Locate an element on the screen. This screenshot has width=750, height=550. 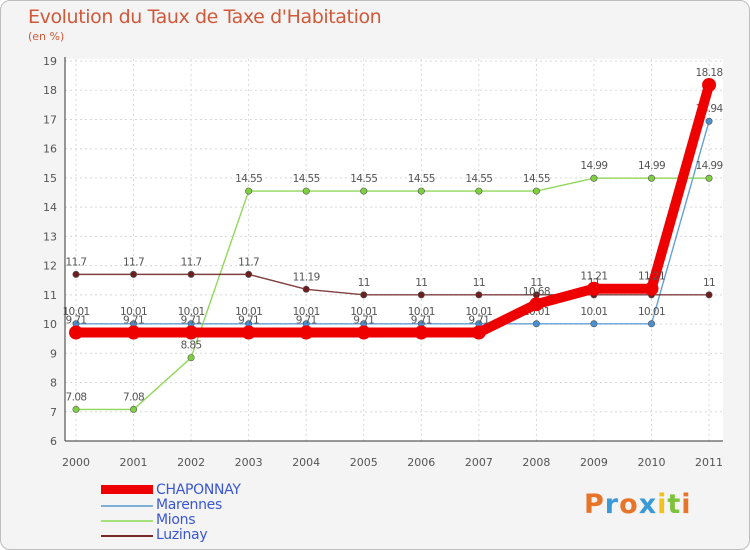
logo-letter: t is located at coordinates (674, 504).